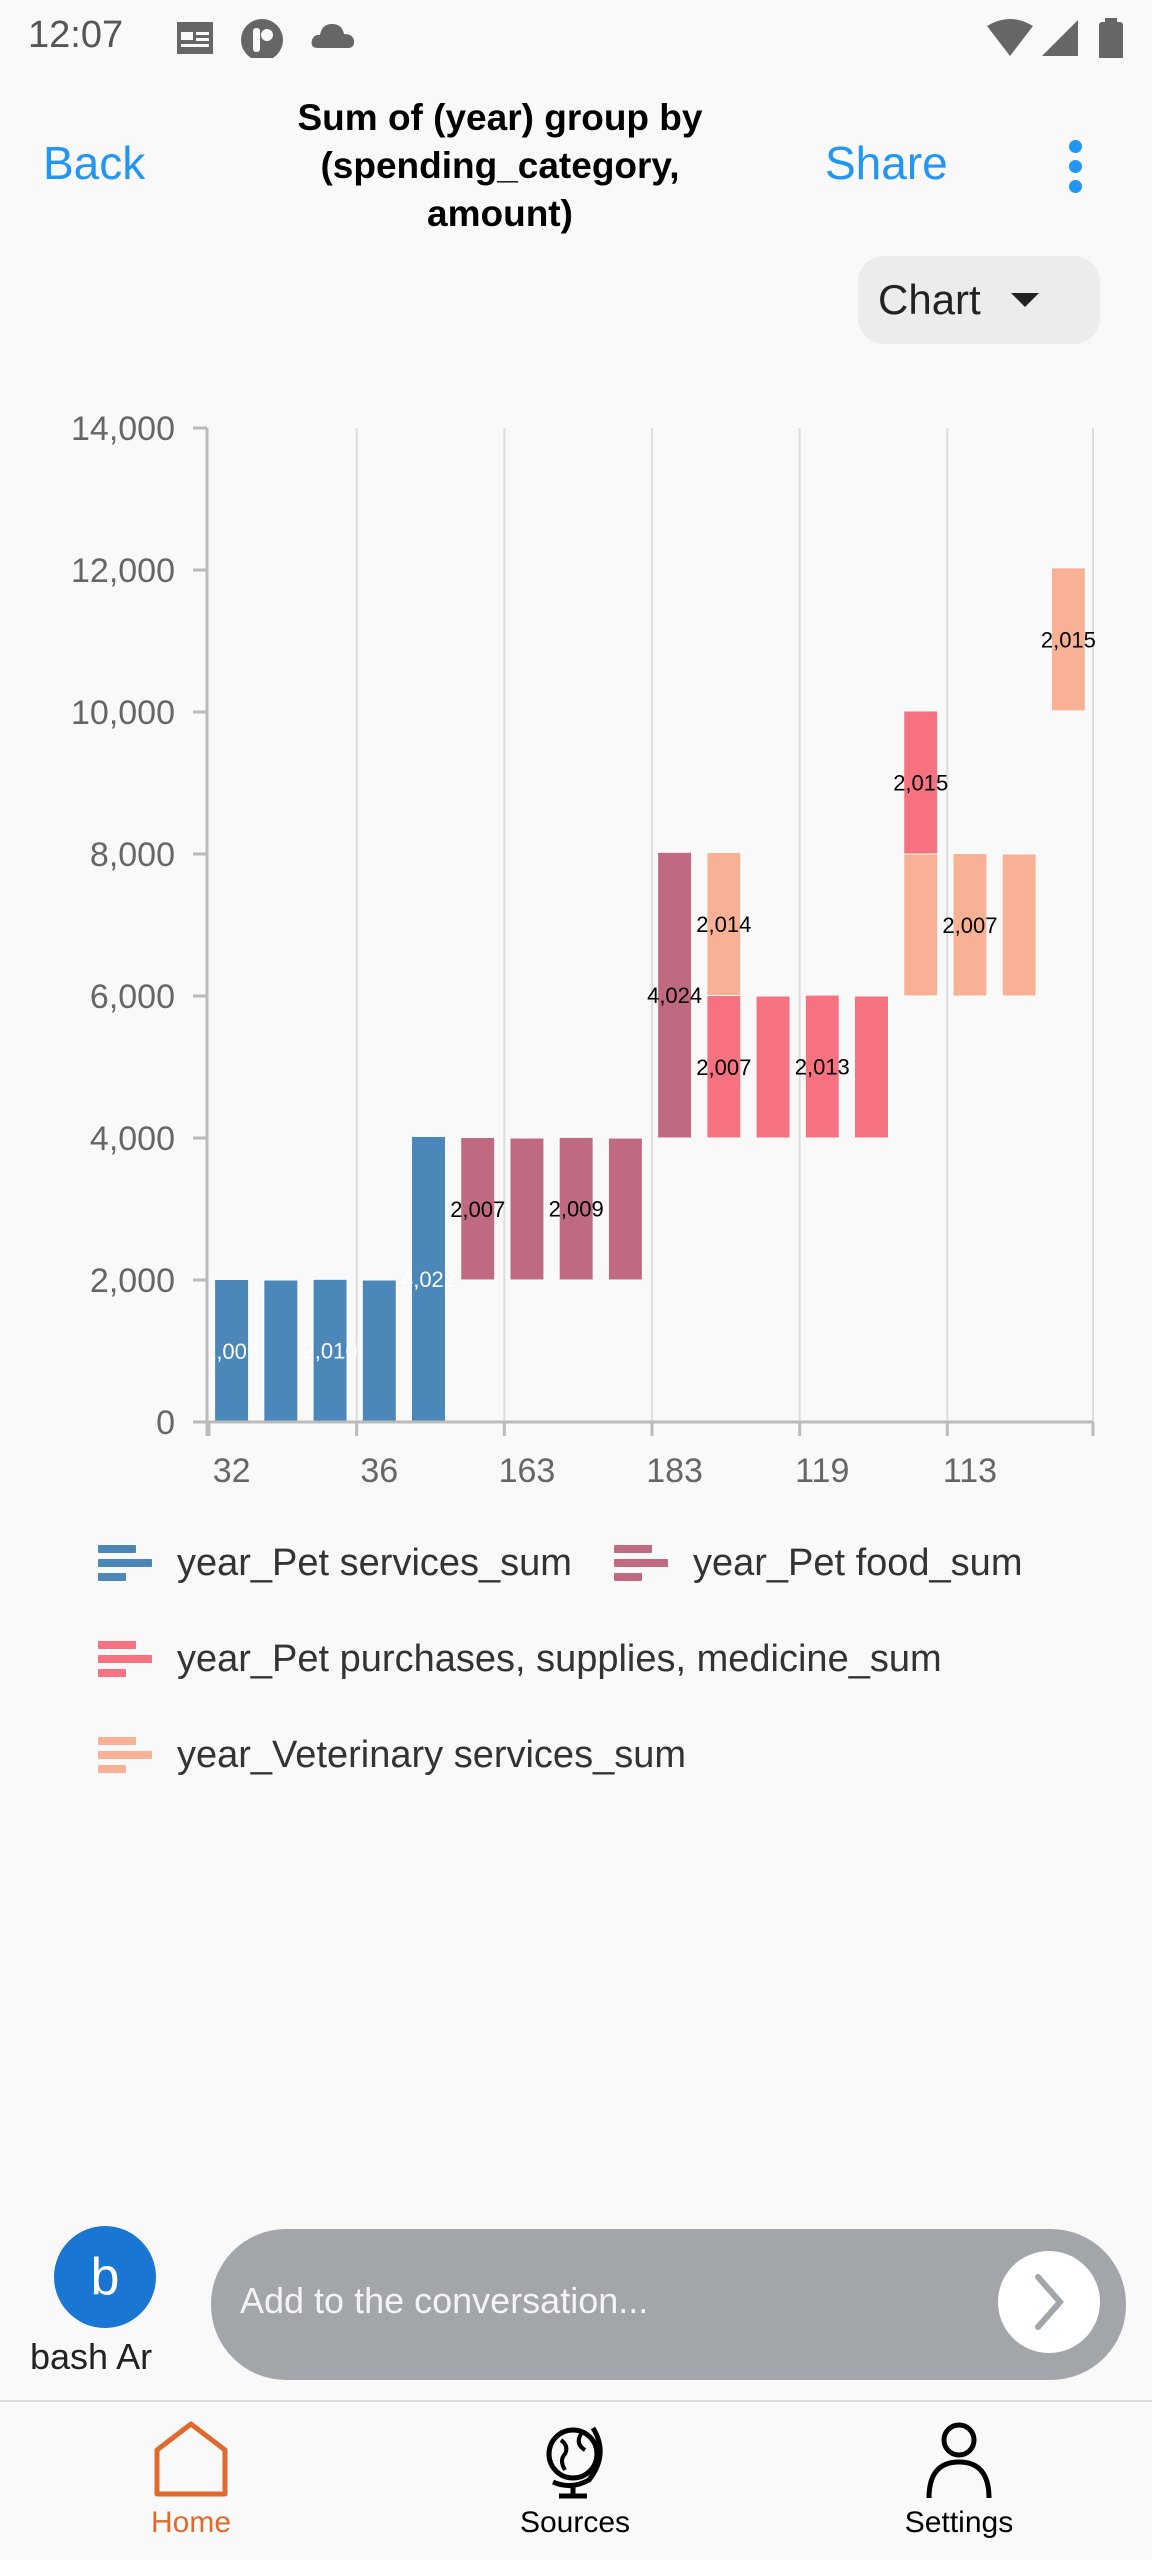  What do you see at coordinates (105, 2277) in the screenshot?
I see `avatar: b` at bounding box center [105, 2277].